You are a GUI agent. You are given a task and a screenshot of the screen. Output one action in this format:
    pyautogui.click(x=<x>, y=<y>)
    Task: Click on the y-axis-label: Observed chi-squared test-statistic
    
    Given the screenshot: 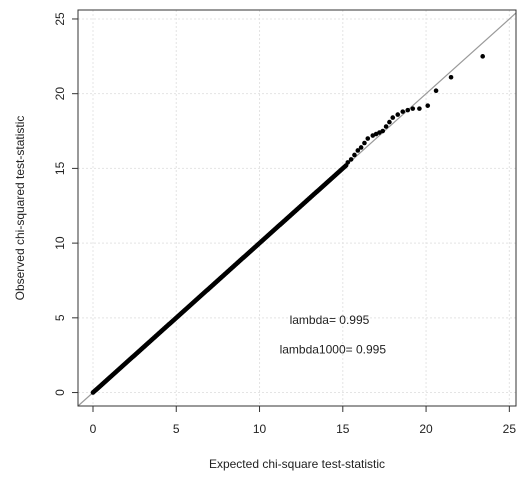 What is the action you would take?
    pyautogui.click(x=20, y=208)
    